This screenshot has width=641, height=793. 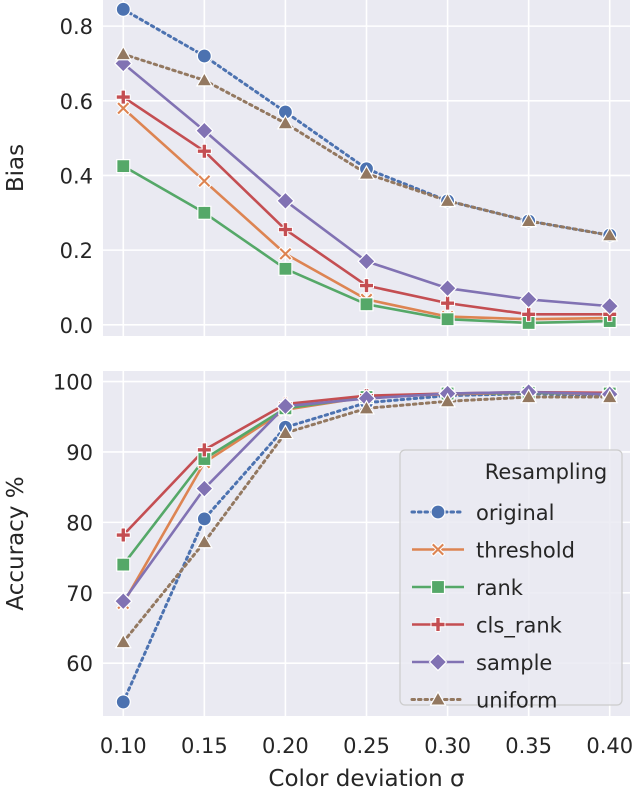 What do you see at coordinates (366, 746) in the screenshot?
I see `x-tick-label: 0.25` at bounding box center [366, 746].